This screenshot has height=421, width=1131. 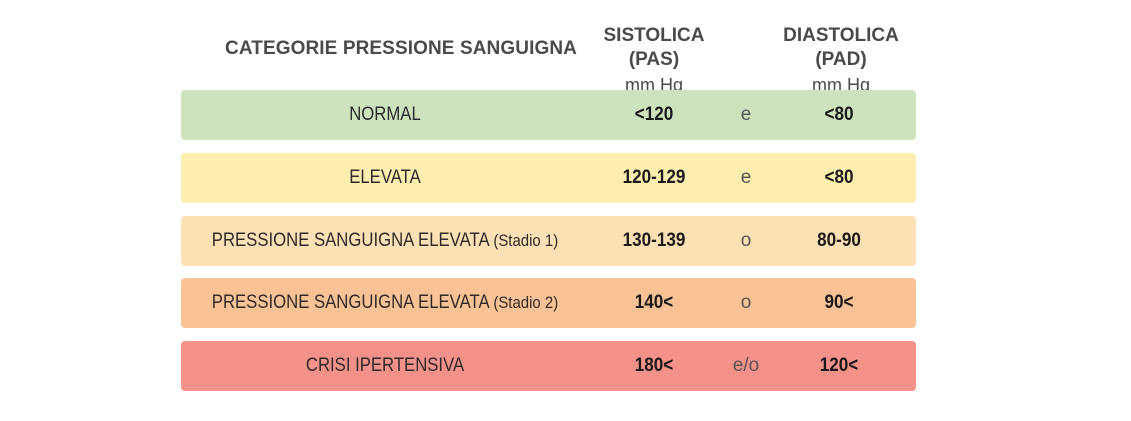 I want to click on row-crisi: CRISI IPERTENSIVA 180< e/o 120<, so click(x=548, y=366).